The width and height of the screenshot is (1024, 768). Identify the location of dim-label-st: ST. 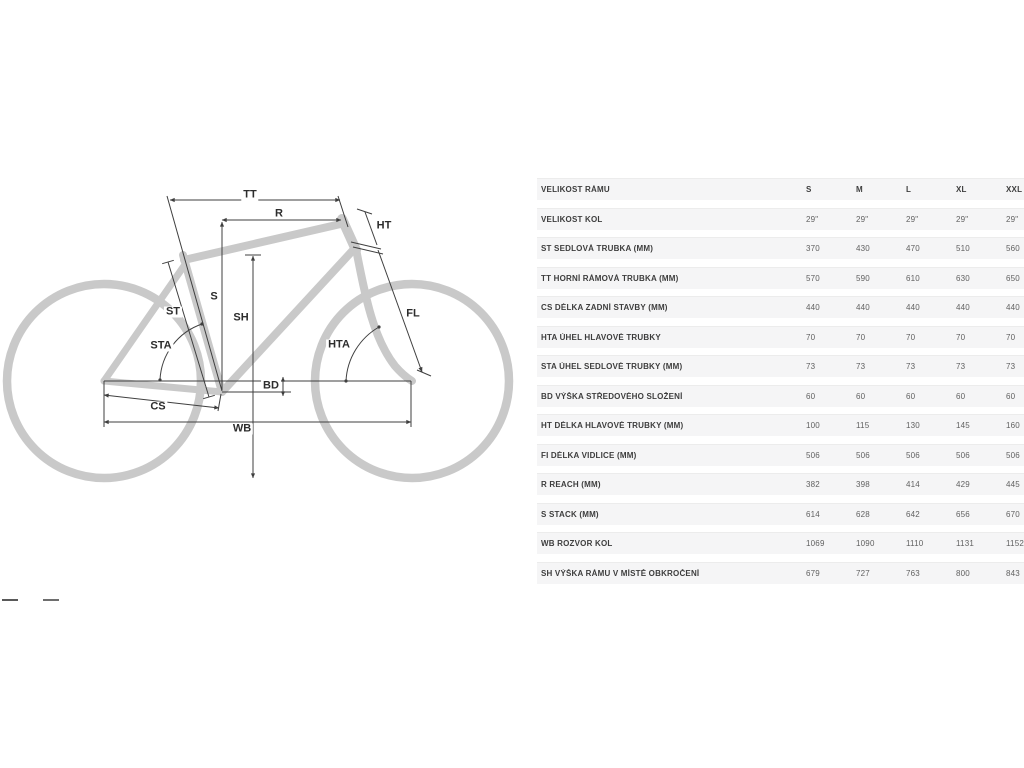
(173, 311).